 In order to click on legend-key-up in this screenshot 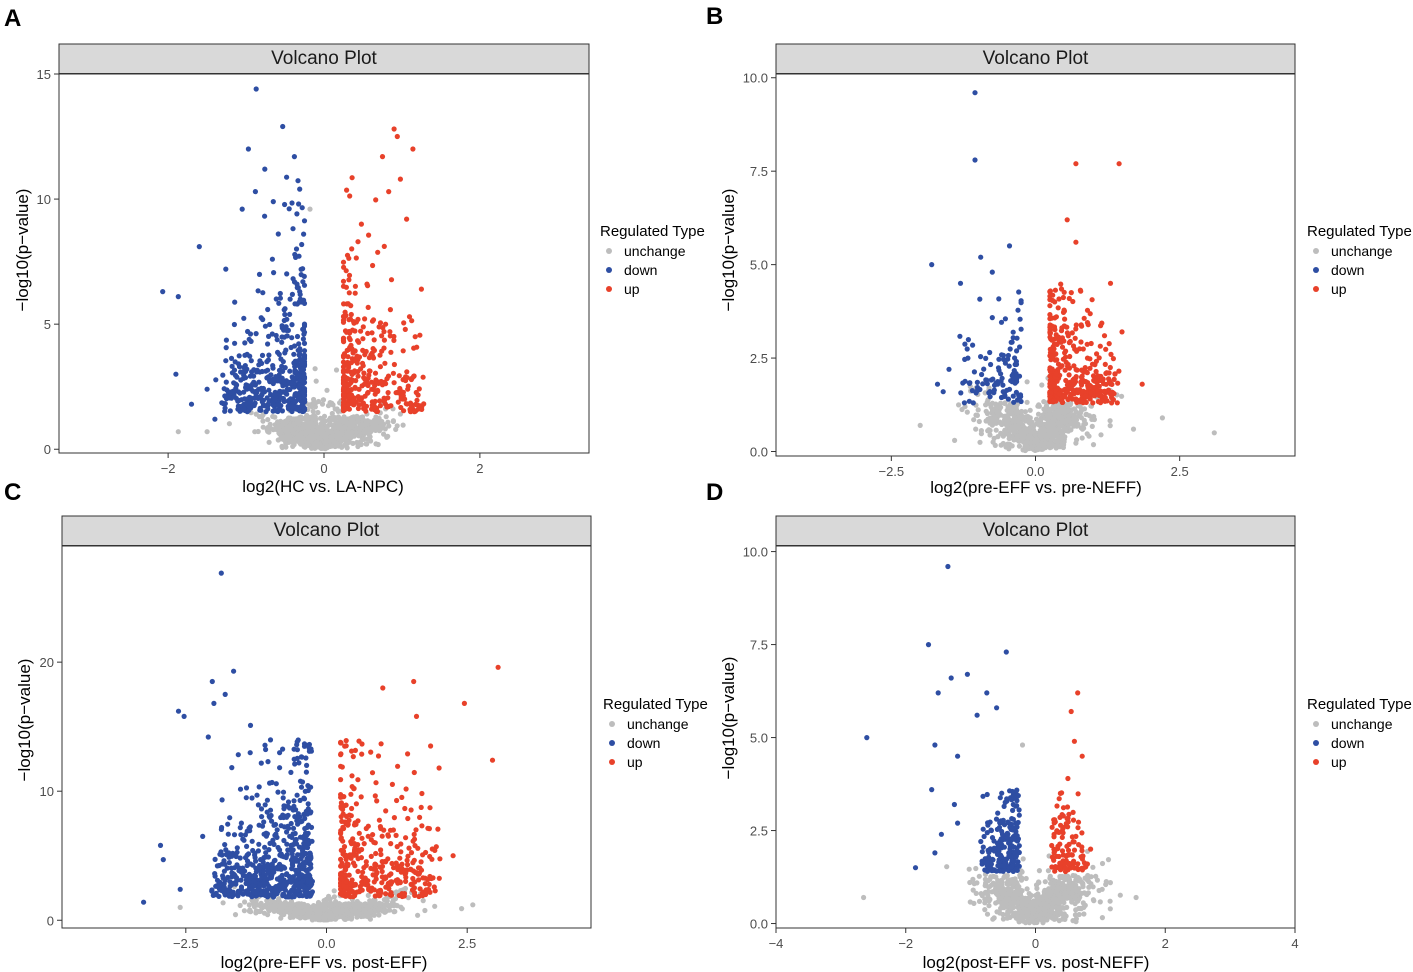, I will do `click(1316, 289)`.